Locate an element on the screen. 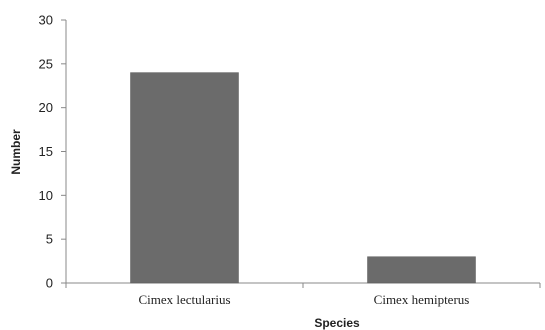 This screenshot has width=545, height=330. y-tick-label: 15 is located at coordinates (46, 151).